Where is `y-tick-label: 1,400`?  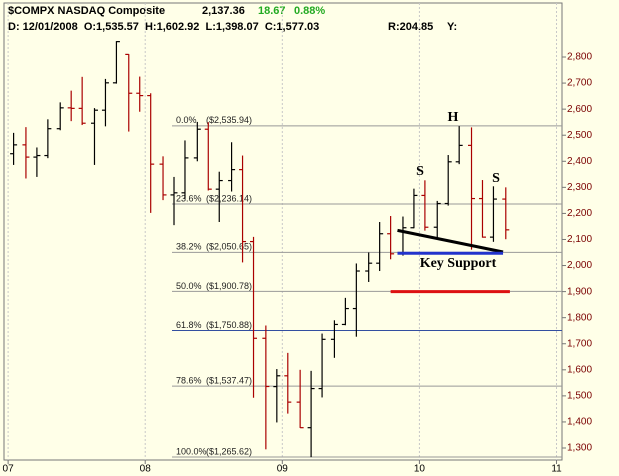 y-tick-label: 1,400 is located at coordinates (579, 422).